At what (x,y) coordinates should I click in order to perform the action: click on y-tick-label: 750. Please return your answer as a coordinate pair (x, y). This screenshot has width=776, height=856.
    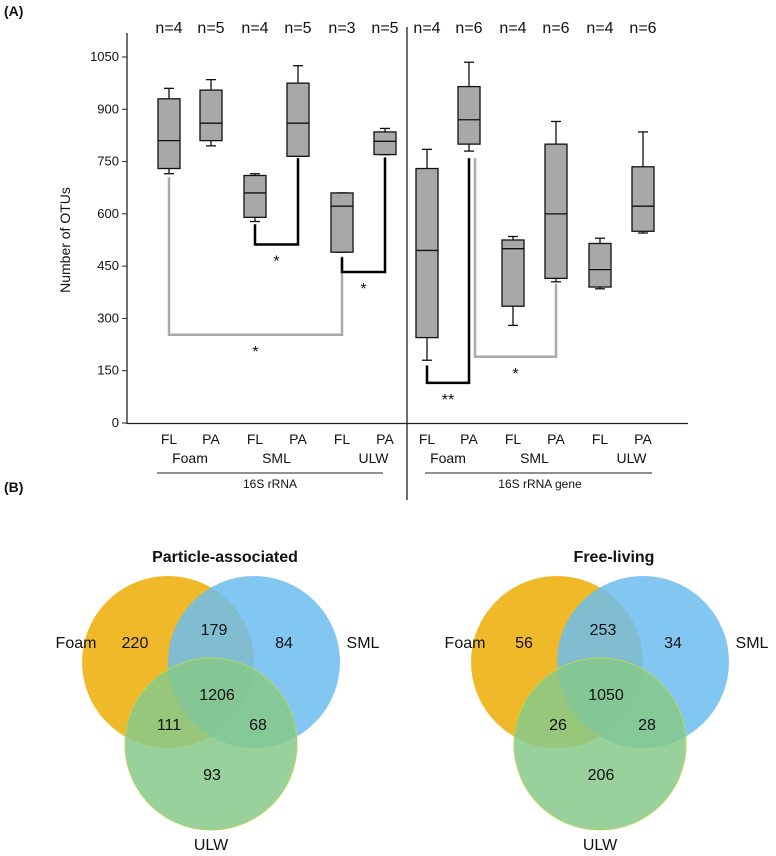
    Looking at the image, I should click on (108, 161).